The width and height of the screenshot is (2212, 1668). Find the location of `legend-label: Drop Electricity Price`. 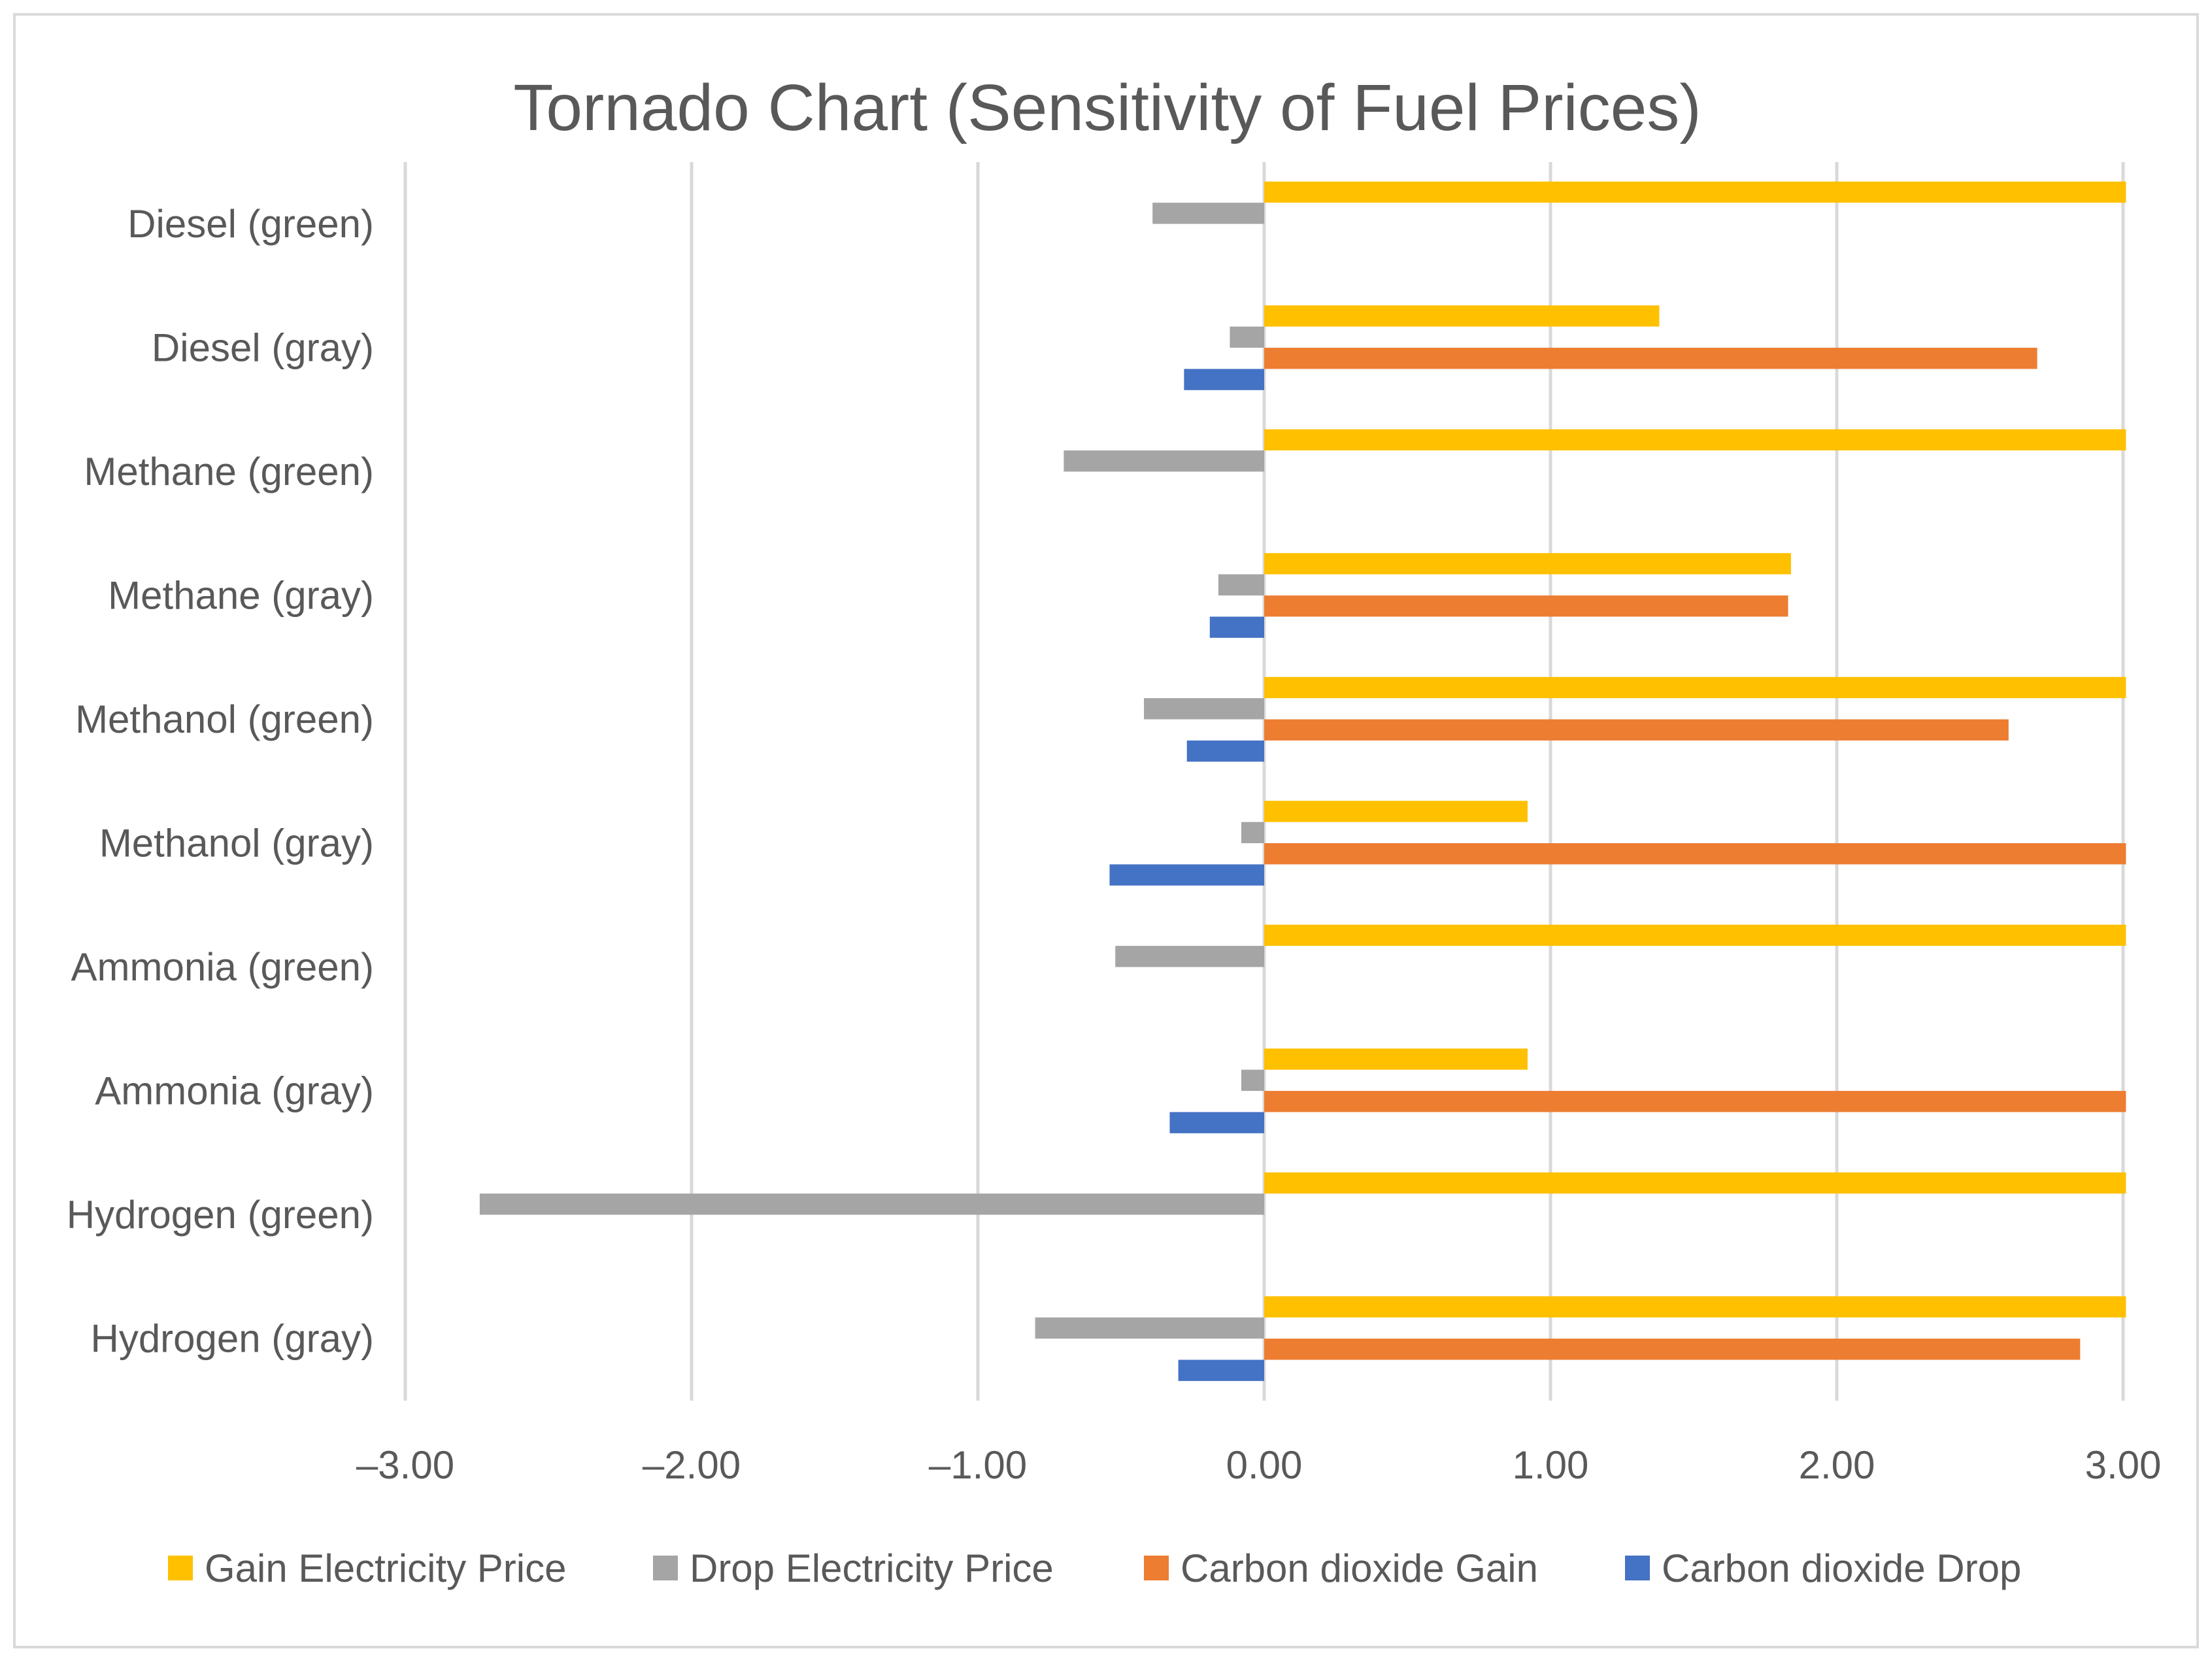

legend-label: Drop Electricity Price is located at coordinates (872, 1568).